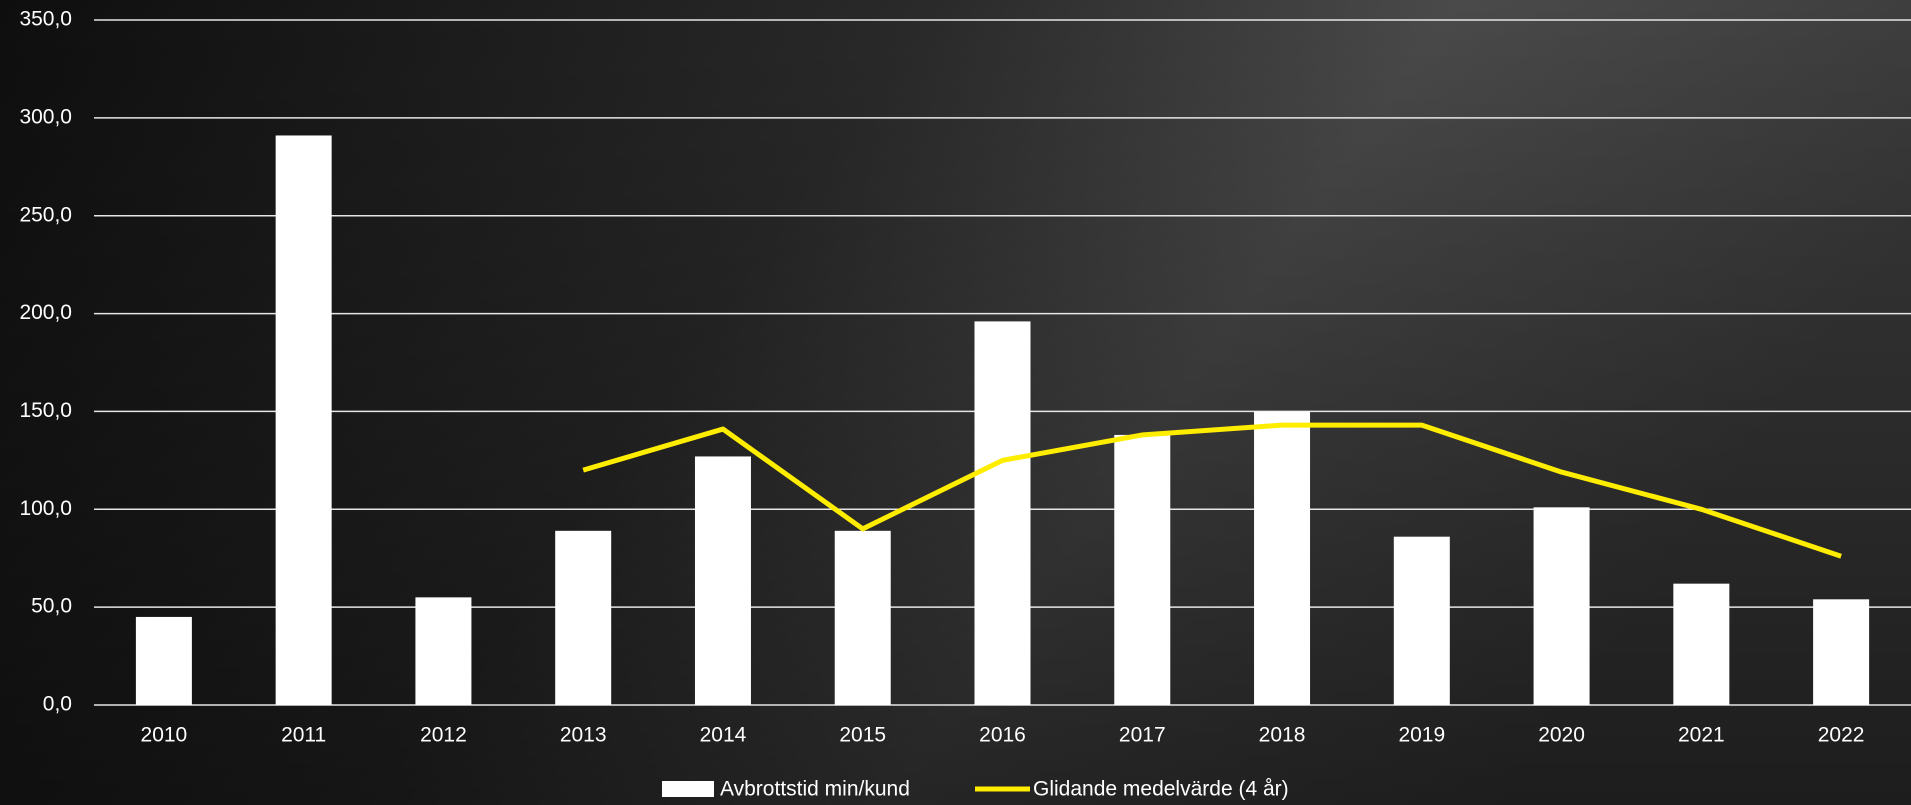  What do you see at coordinates (815, 789) in the screenshot?
I see `legend-label: Avbrottstid min/kund` at bounding box center [815, 789].